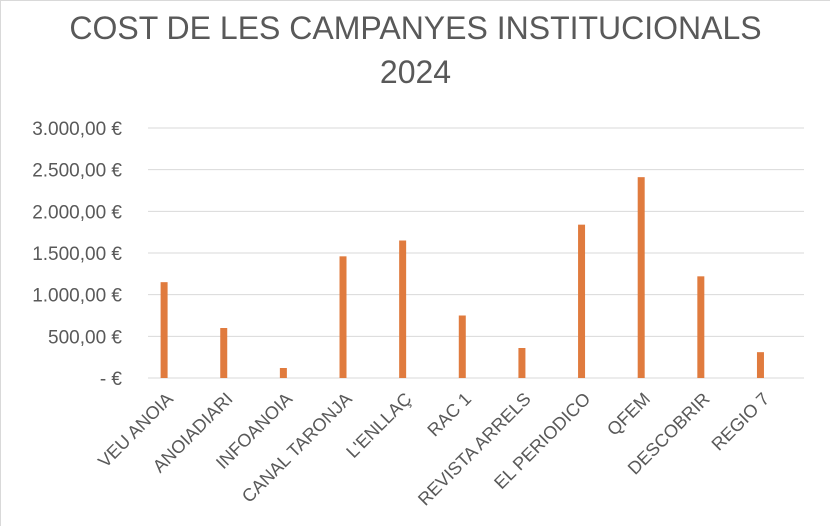  I want to click on chart-subtitle: 2024, so click(415, 72).